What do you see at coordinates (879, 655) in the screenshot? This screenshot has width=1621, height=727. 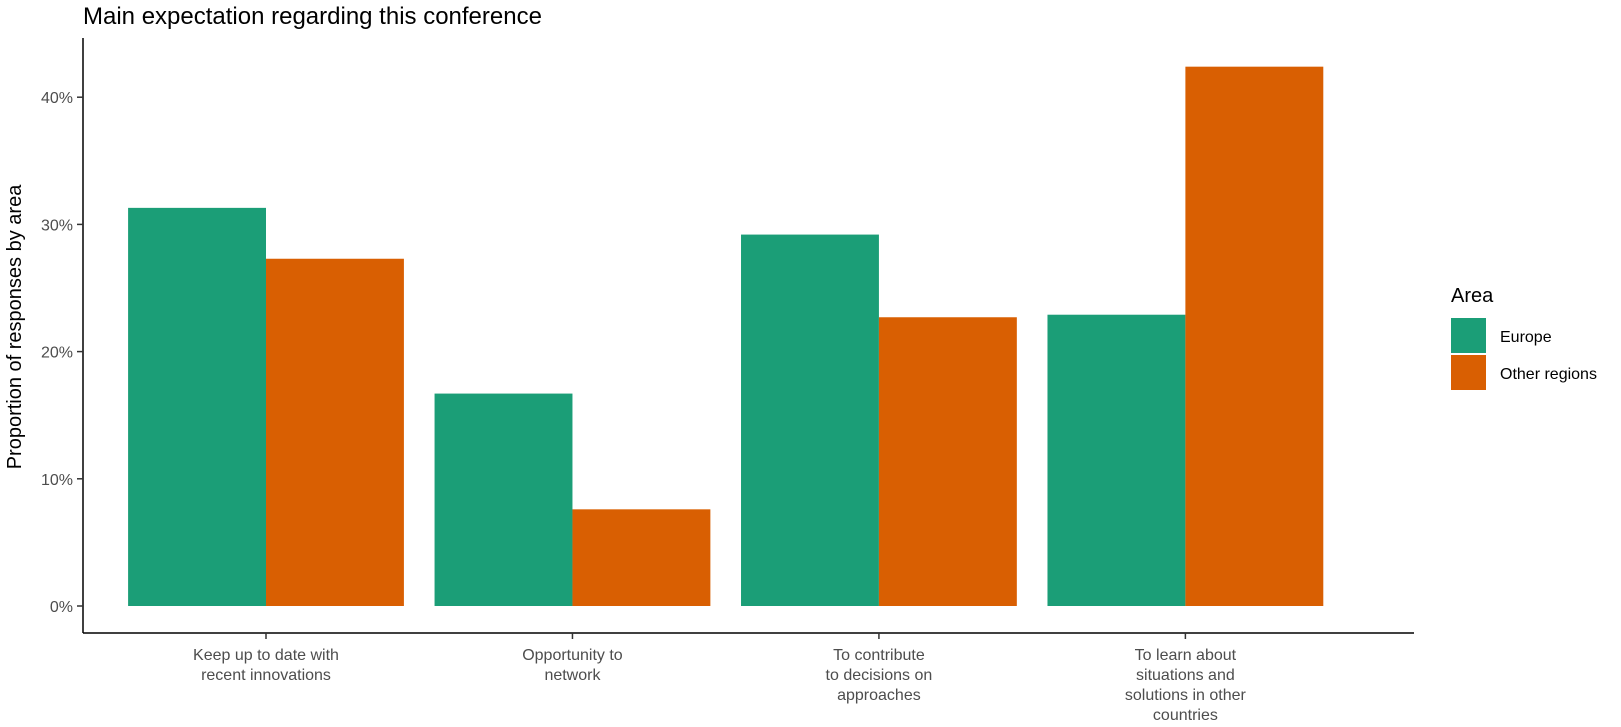 I see `x-tick-label: To contribute` at bounding box center [879, 655].